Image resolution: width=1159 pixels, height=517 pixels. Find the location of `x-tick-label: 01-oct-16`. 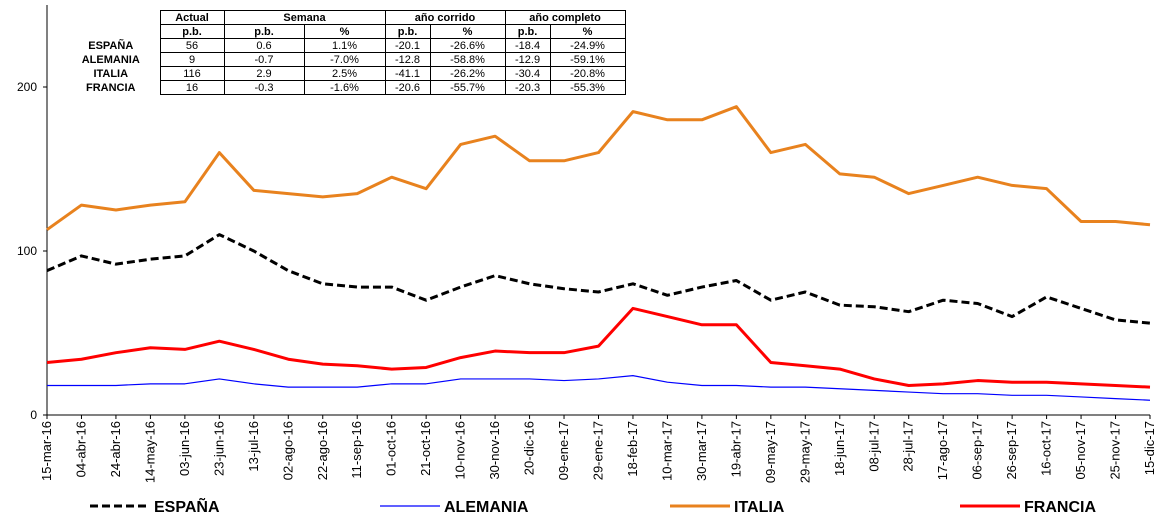

x-tick-label: 01-oct-16 is located at coordinates (391, 448).